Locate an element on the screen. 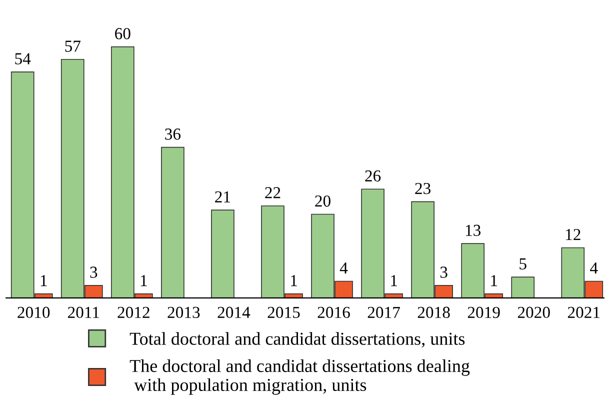 The width and height of the screenshot is (610, 411). data-label: 57 is located at coordinates (72, 46).